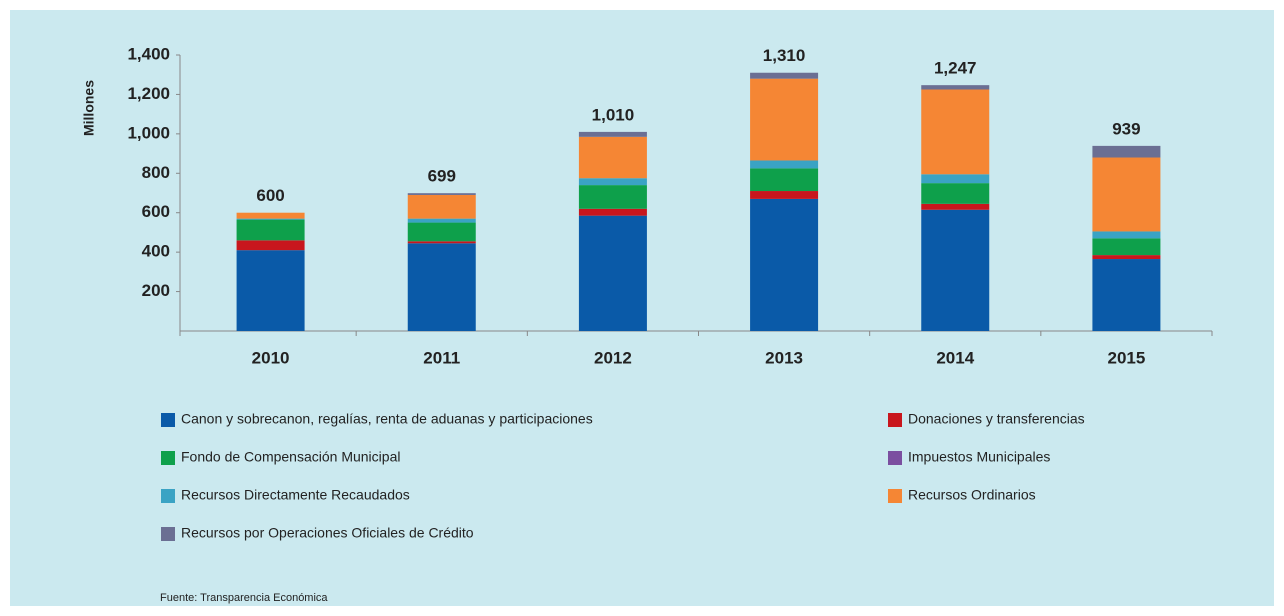 The image size is (1284, 616). Describe the element at coordinates (89, 108) in the screenshot. I see `y-axis-label: Millones` at that location.